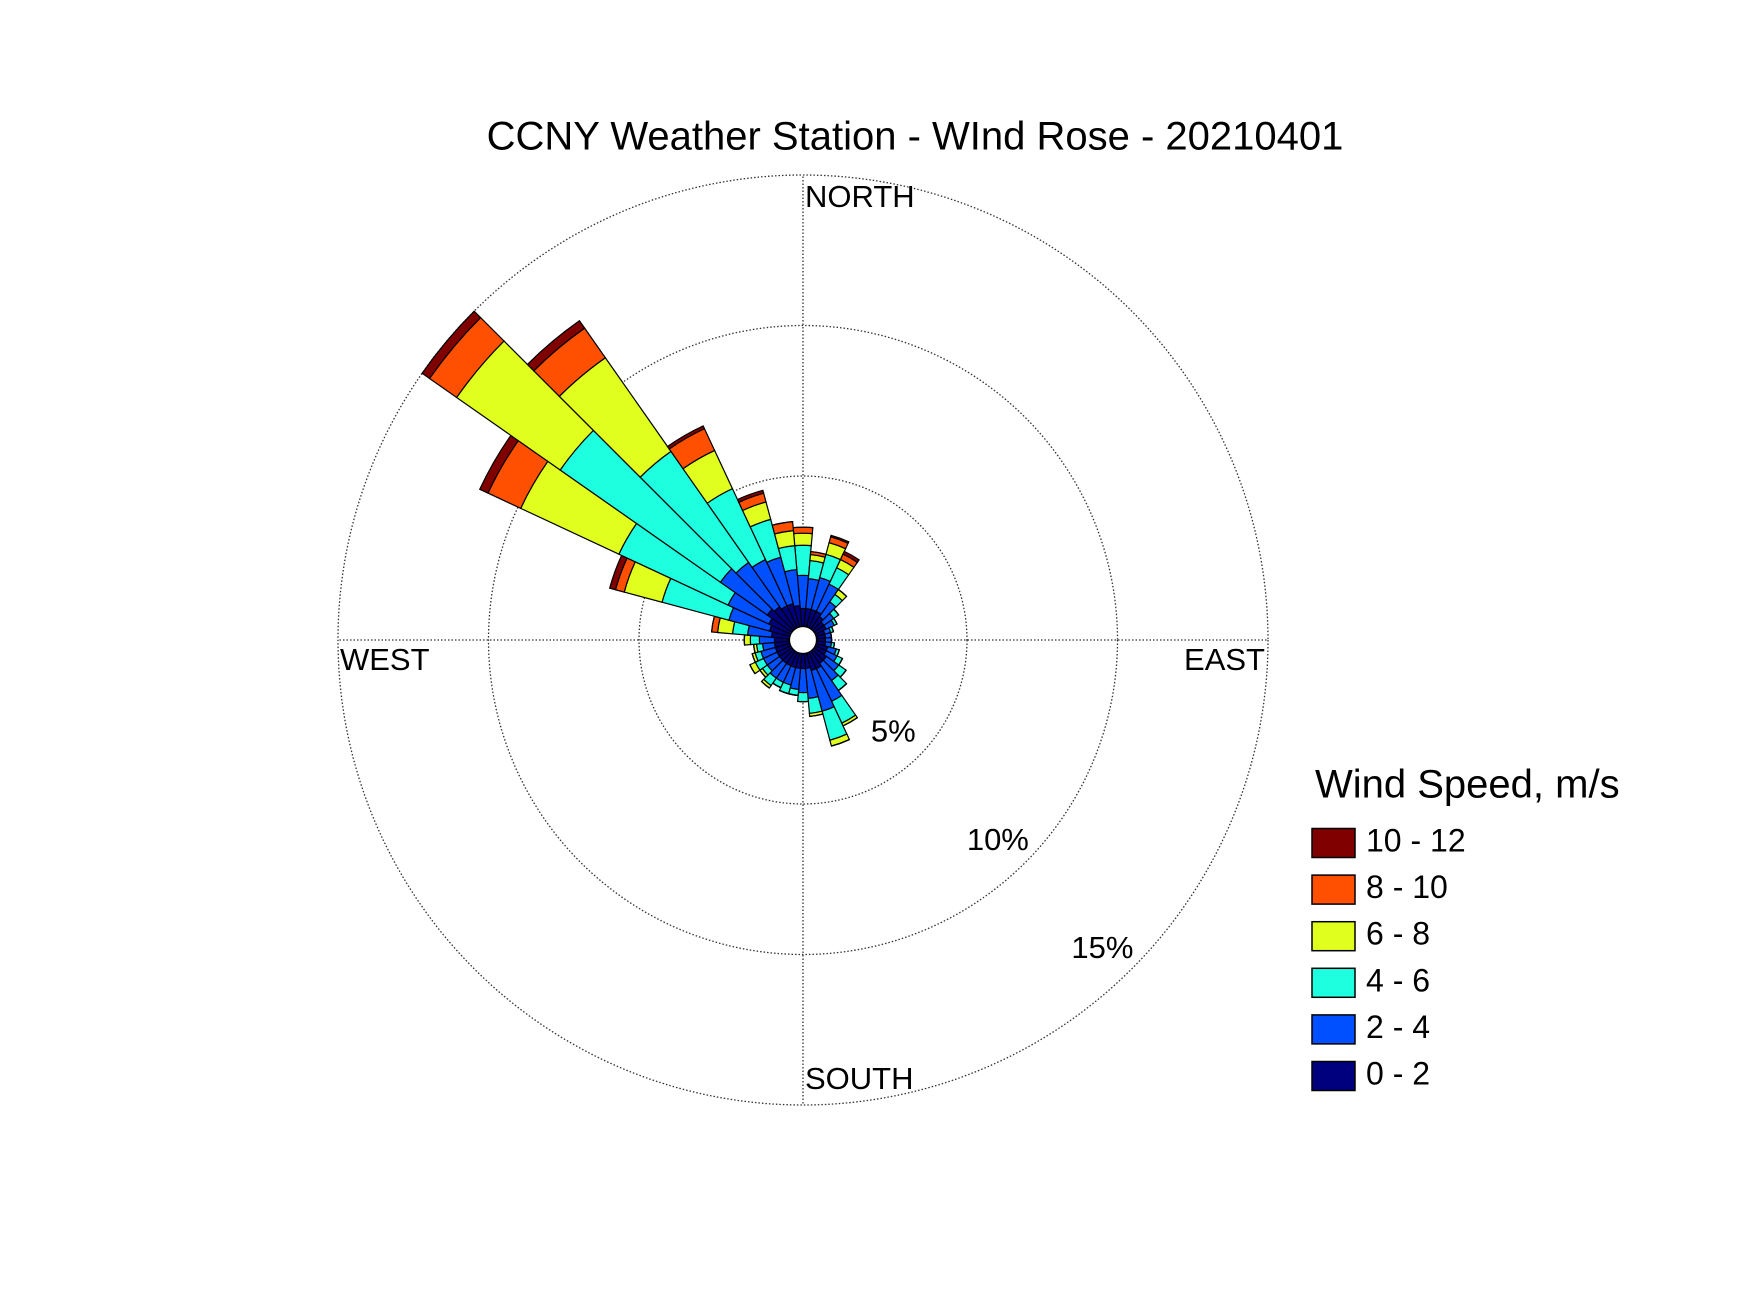  Describe the element at coordinates (859, 1078) in the screenshot. I see `direction-label: SOUTH` at that location.